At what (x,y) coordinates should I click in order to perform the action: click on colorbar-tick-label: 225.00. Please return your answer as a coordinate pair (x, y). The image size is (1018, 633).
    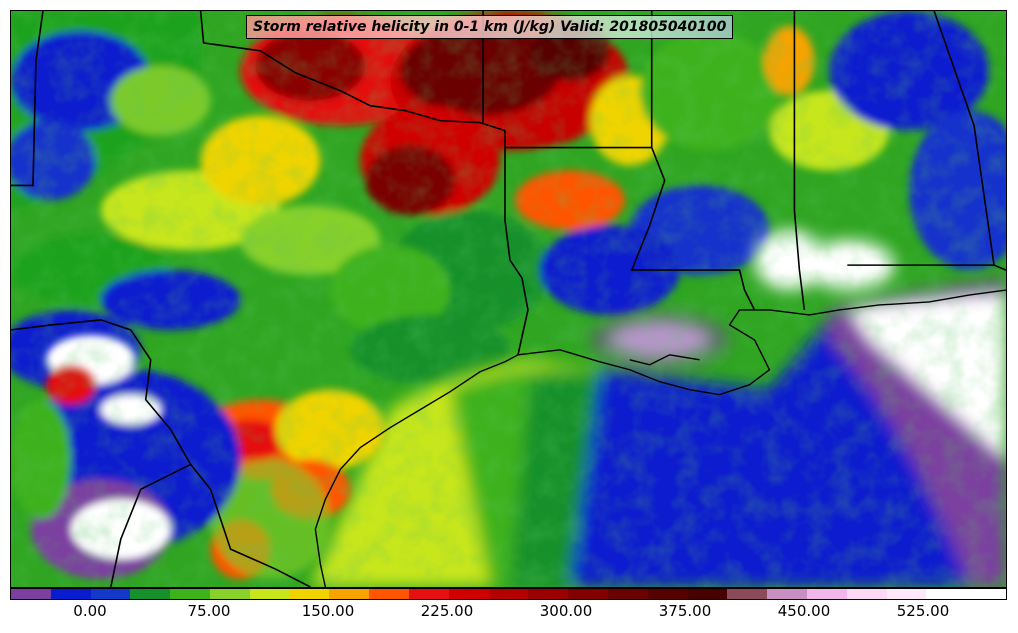
    Looking at the image, I should click on (447, 611).